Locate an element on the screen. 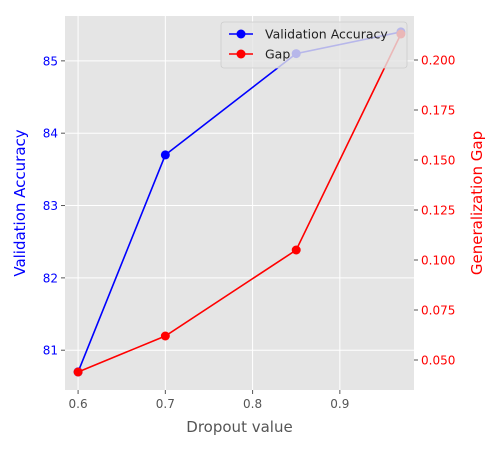 The image size is (500, 450). right-tick-label: 0.050 is located at coordinates (438, 361).